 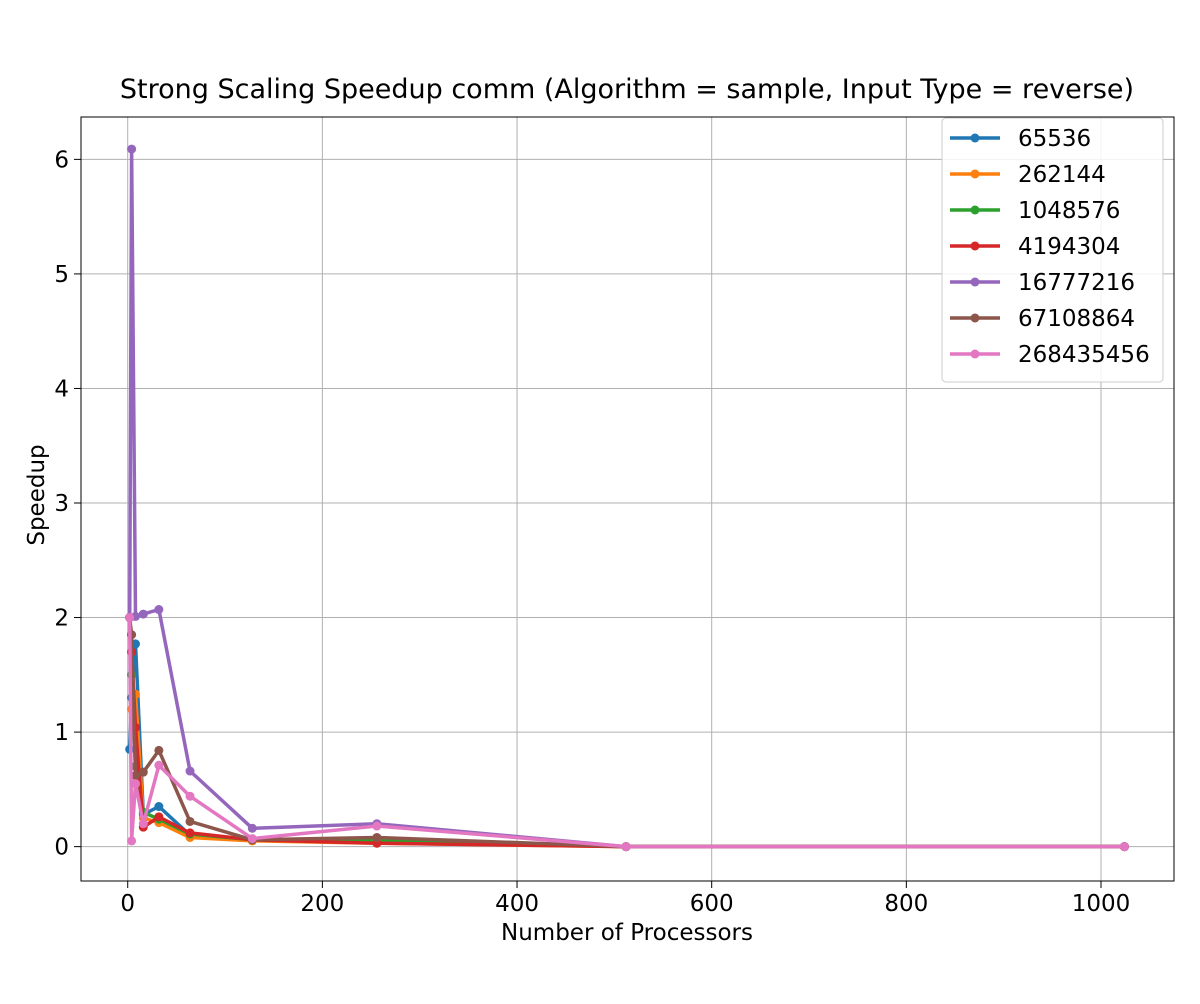 I want to click on y-tick-label: 2, so click(x=61, y=619).